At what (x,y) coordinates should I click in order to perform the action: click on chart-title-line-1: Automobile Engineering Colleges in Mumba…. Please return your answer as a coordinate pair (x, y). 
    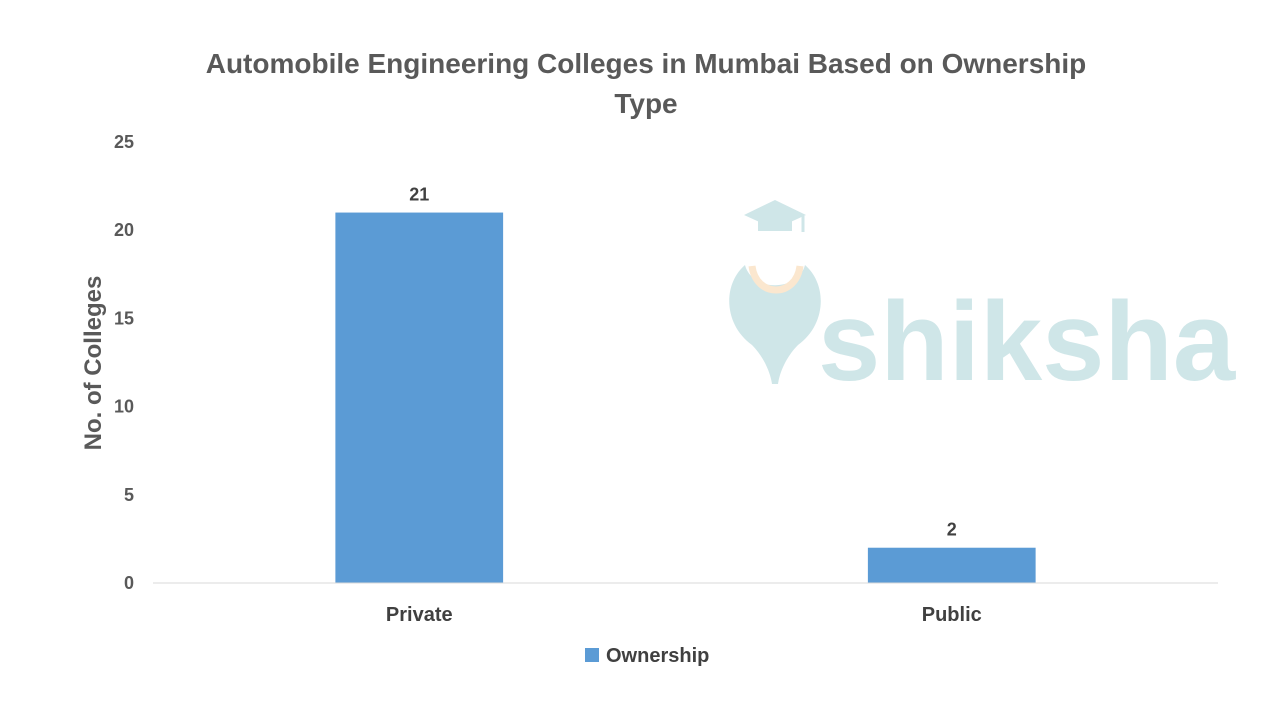
    Looking at the image, I should click on (646, 63).